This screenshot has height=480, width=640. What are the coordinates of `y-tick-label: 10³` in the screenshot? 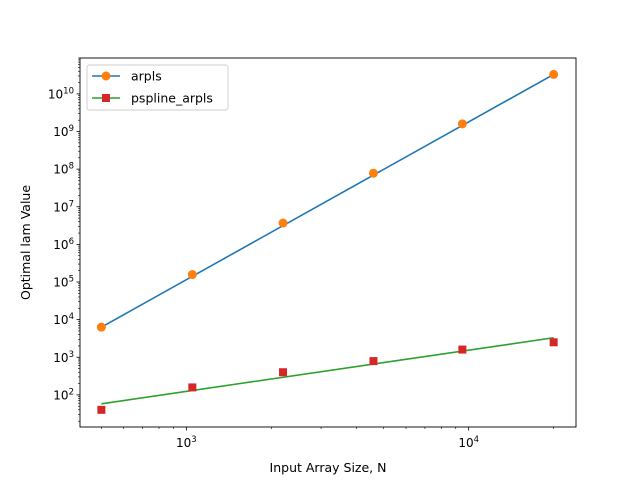 It's located at (63, 357).